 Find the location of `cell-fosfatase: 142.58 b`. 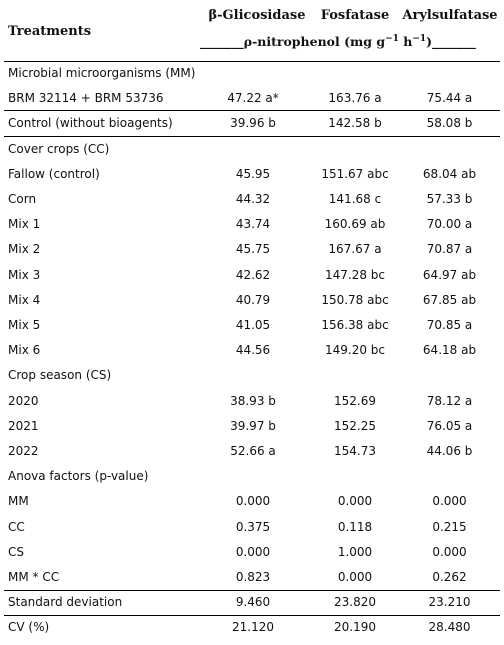

cell-fosfatase: 142.58 b is located at coordinates (355, 123).